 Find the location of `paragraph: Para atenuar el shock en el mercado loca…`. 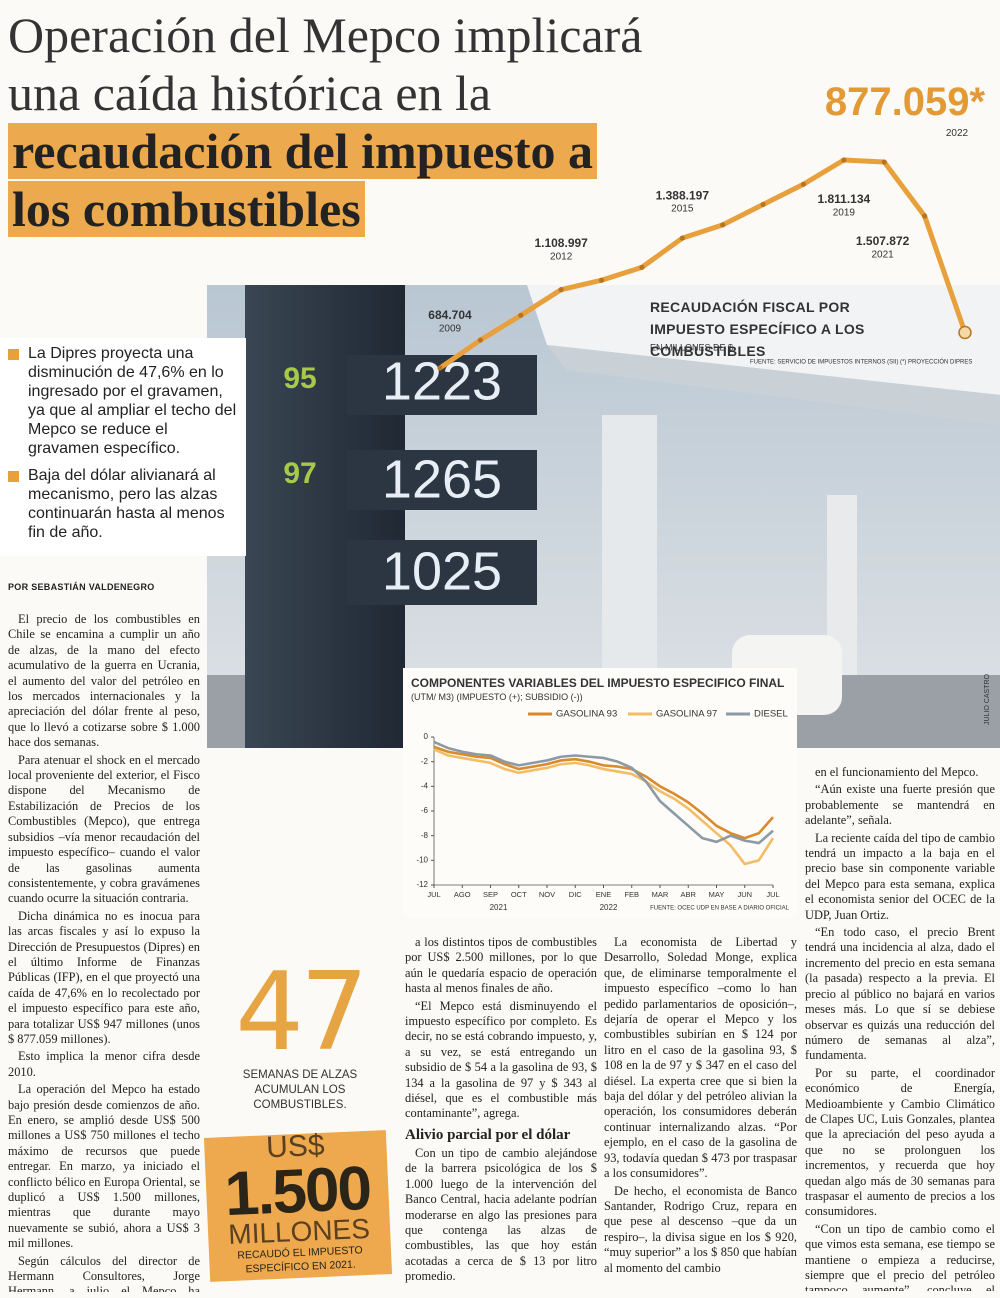

paragraph: Para atenuar el shock en el mercado loca… is located at coordinates (104, 829).